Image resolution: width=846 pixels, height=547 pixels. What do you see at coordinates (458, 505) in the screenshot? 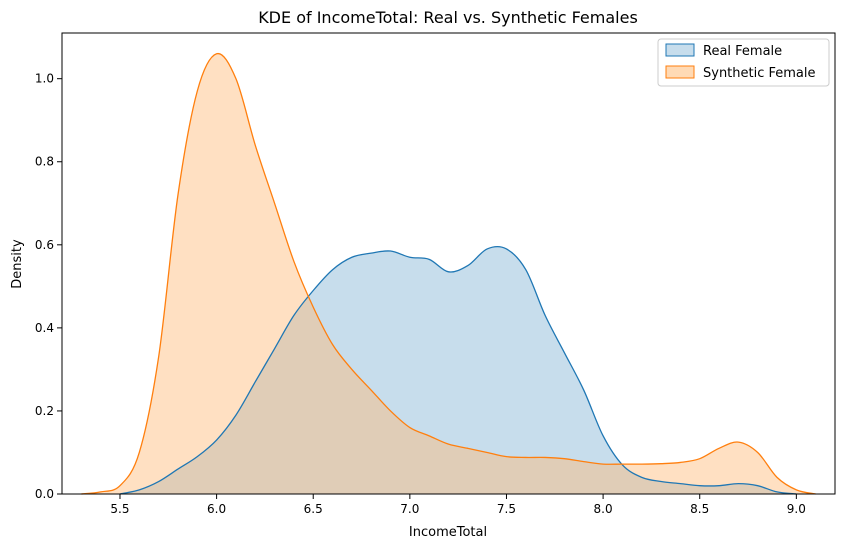
I see `x-axis: 5.5 6.0 6.5 7.0 7.5 8.0 8.5 9.0` at bounding box center [458, 505].